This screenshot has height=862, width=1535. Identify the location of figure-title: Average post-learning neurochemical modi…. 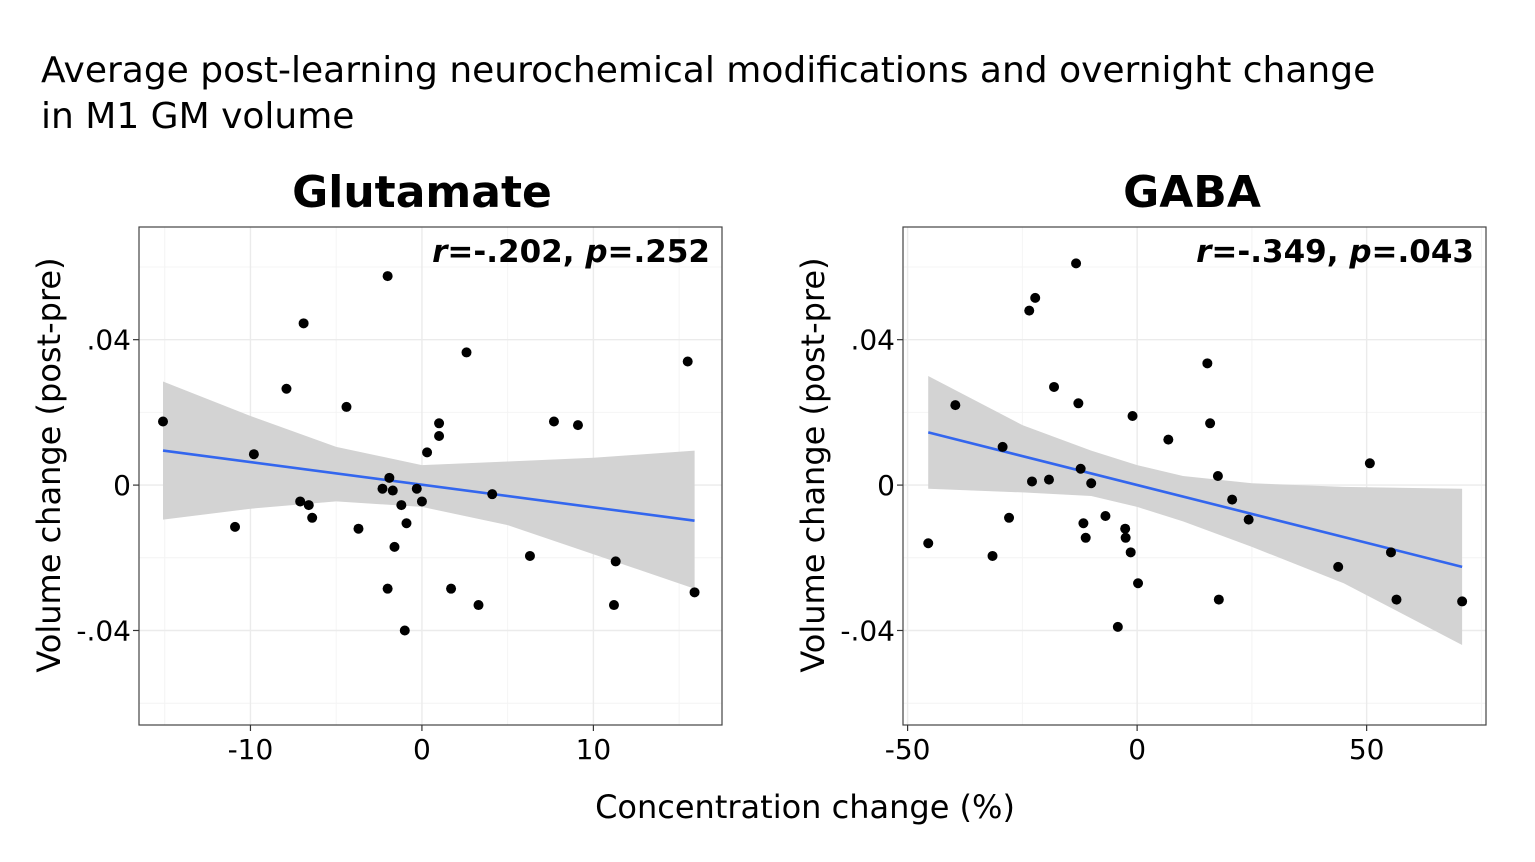
(741, 94).